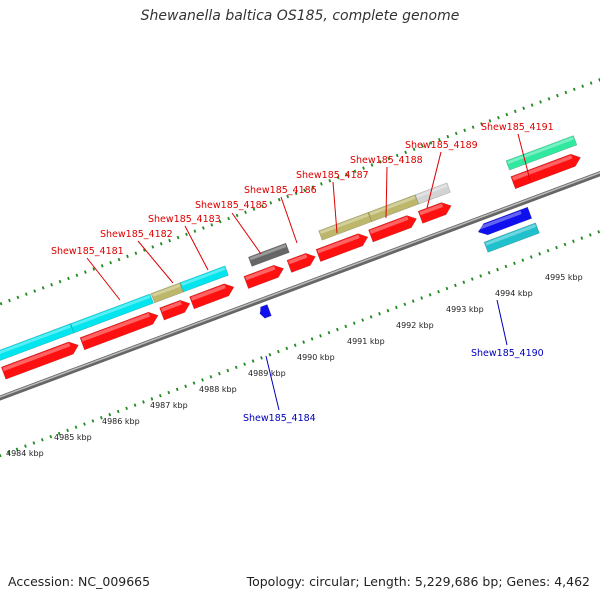 This screenshot has height=600, width=600. I want to click on scale-tick-label: 4987 kbp, so click(169, 405).